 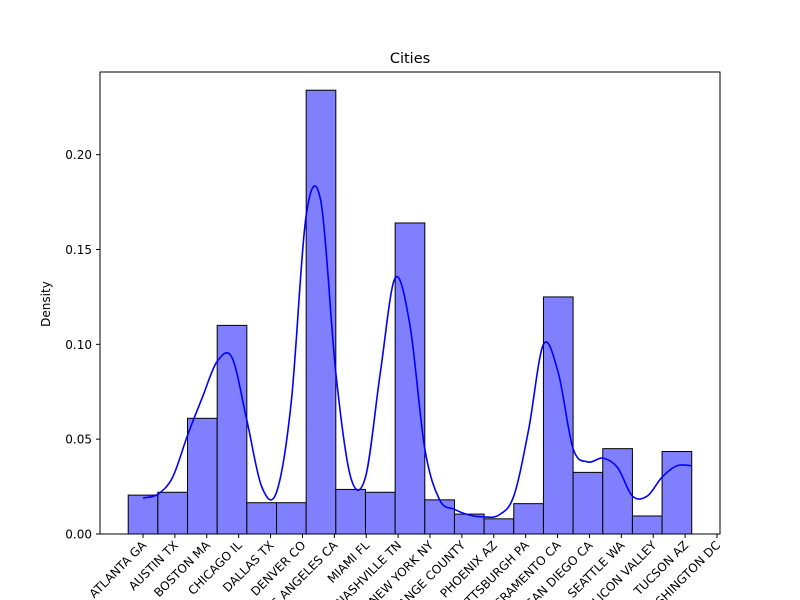 What do you see at coordinates (173, 513) in the screenshot?
I see `bar-austin-tx` at bounding box center [173, 513].